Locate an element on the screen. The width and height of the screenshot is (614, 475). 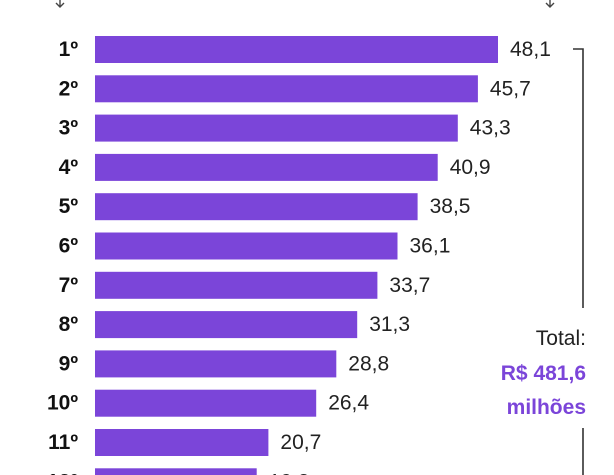
total-bracket is located at coordinates (578, 261).